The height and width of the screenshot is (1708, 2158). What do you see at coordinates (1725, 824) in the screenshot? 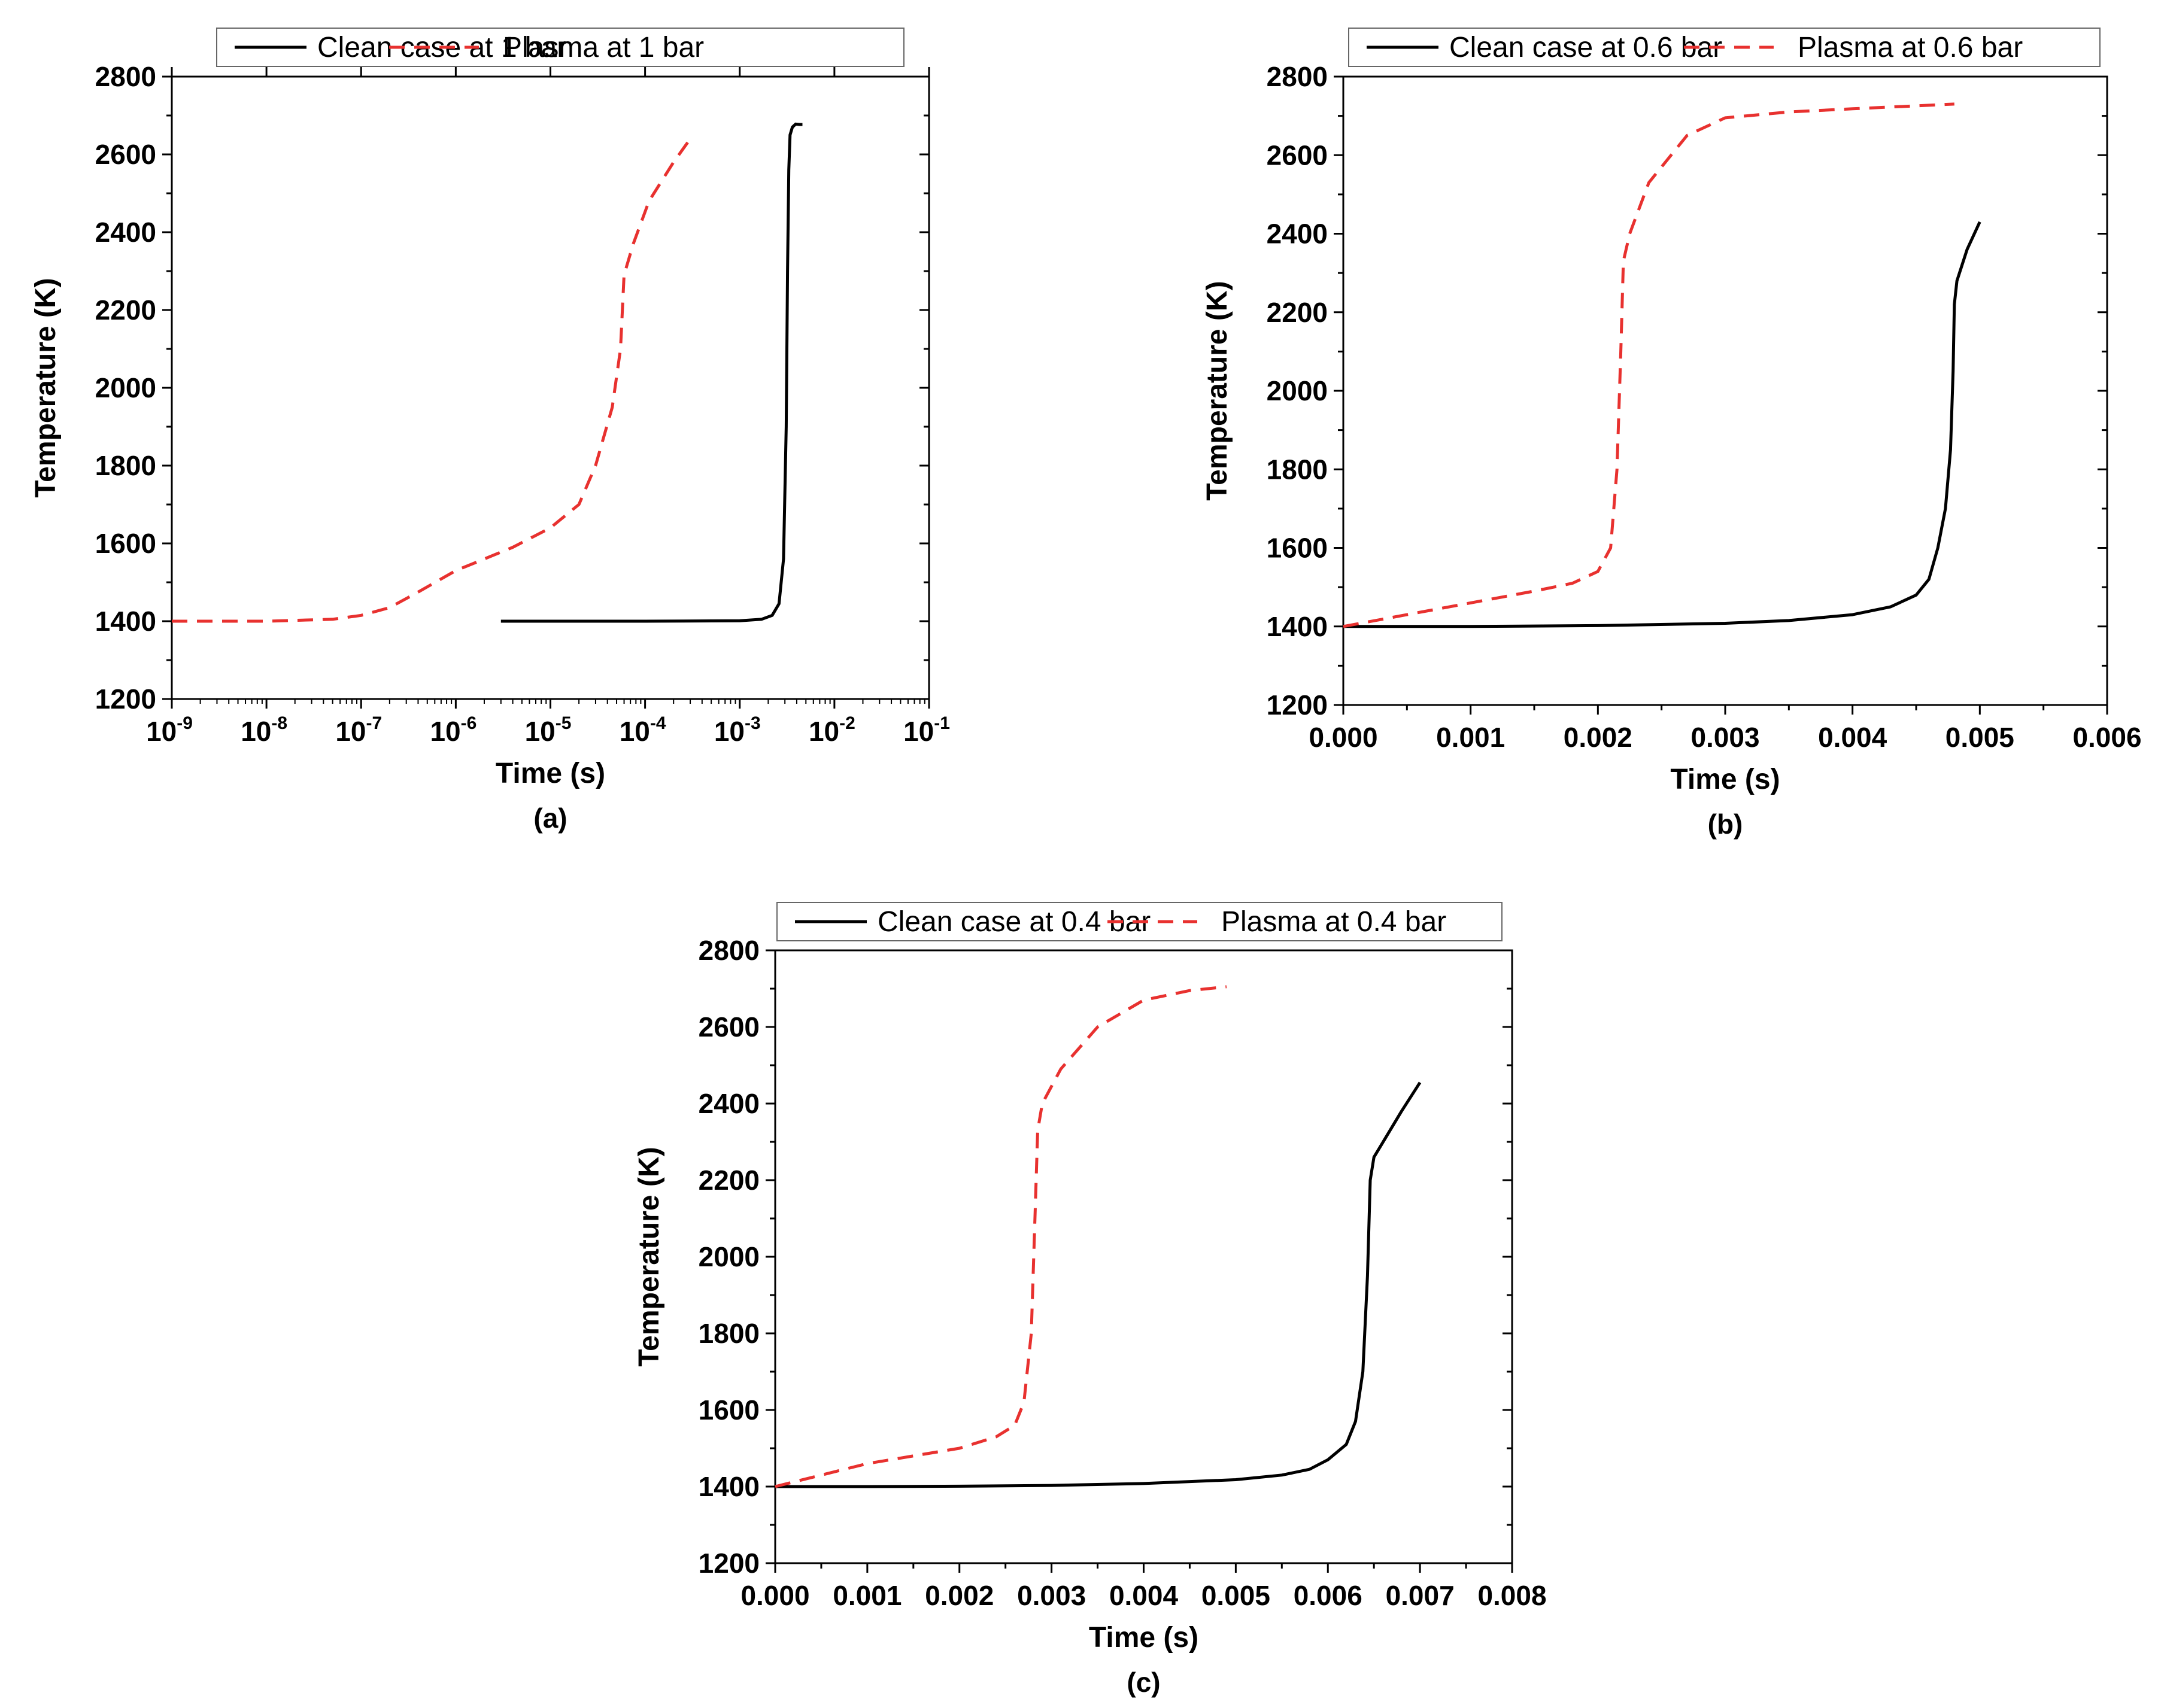
I see `panel-label: (b)` at bounding box center [1725, 824].